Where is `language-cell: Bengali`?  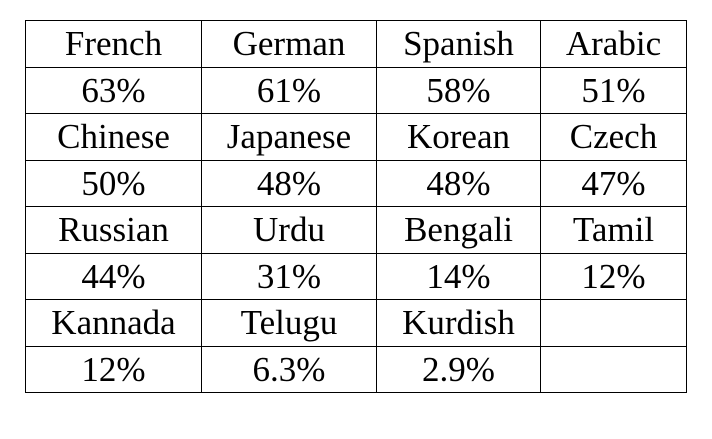
language-cell: Bengali is located at coordinates (458, 230).